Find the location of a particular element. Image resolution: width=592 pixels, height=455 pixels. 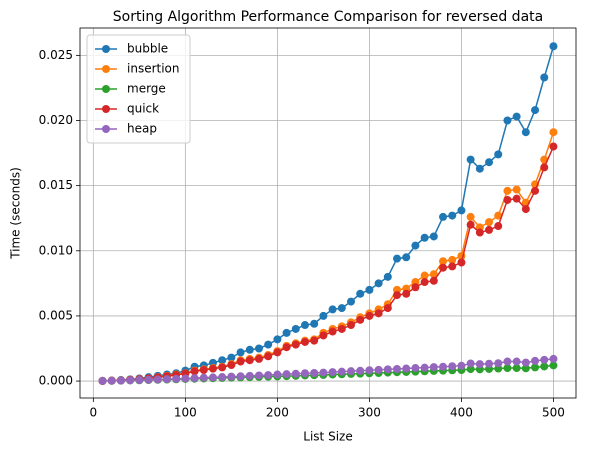

y-tick-label: 0.005 is located at coordinates (56, 315).